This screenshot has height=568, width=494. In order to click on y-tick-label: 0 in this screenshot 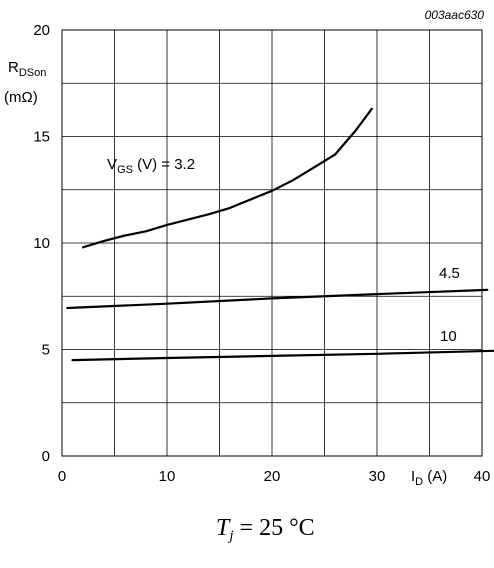, I will do `click(46, 456)`.